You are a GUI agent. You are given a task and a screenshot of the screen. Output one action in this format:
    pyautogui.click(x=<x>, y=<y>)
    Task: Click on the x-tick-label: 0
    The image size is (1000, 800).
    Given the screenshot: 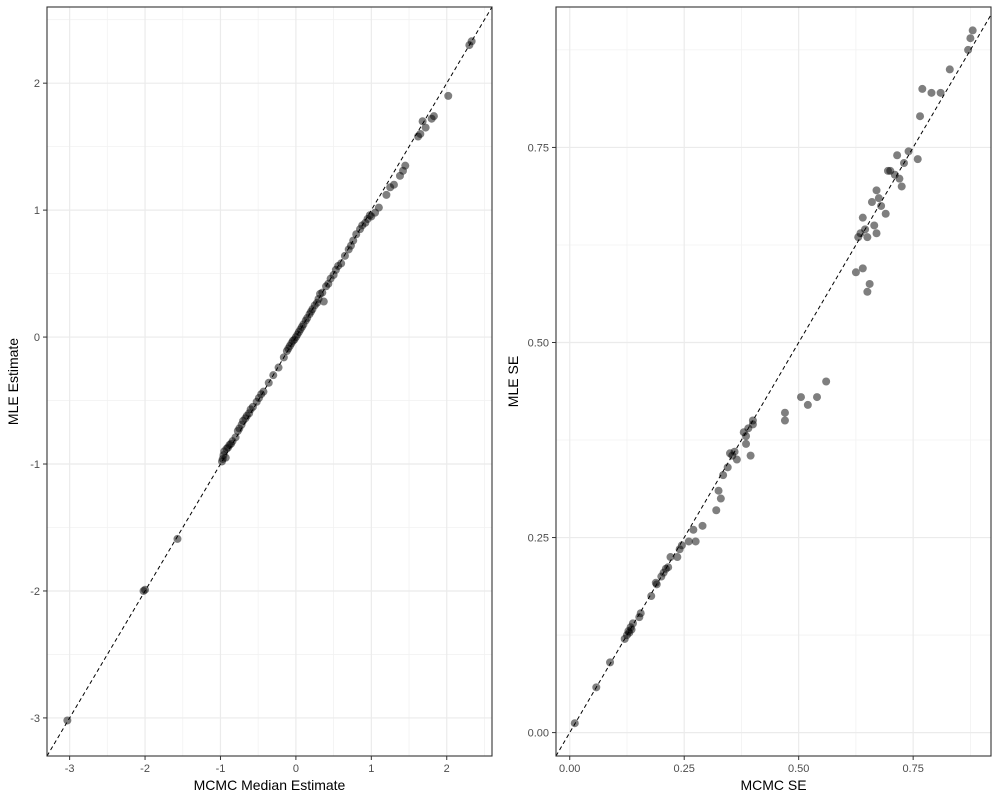 What is the action you would take?
    pyautogui.click(x=296, y=769)
    